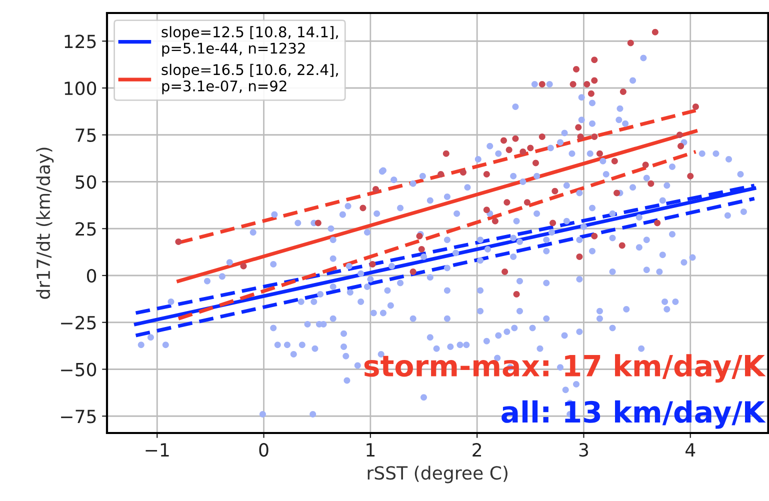  Describe the element at coordinates (45, 223) in the screenshot. I see `y-axis-title: dr17/dt (km/day)` at that location.